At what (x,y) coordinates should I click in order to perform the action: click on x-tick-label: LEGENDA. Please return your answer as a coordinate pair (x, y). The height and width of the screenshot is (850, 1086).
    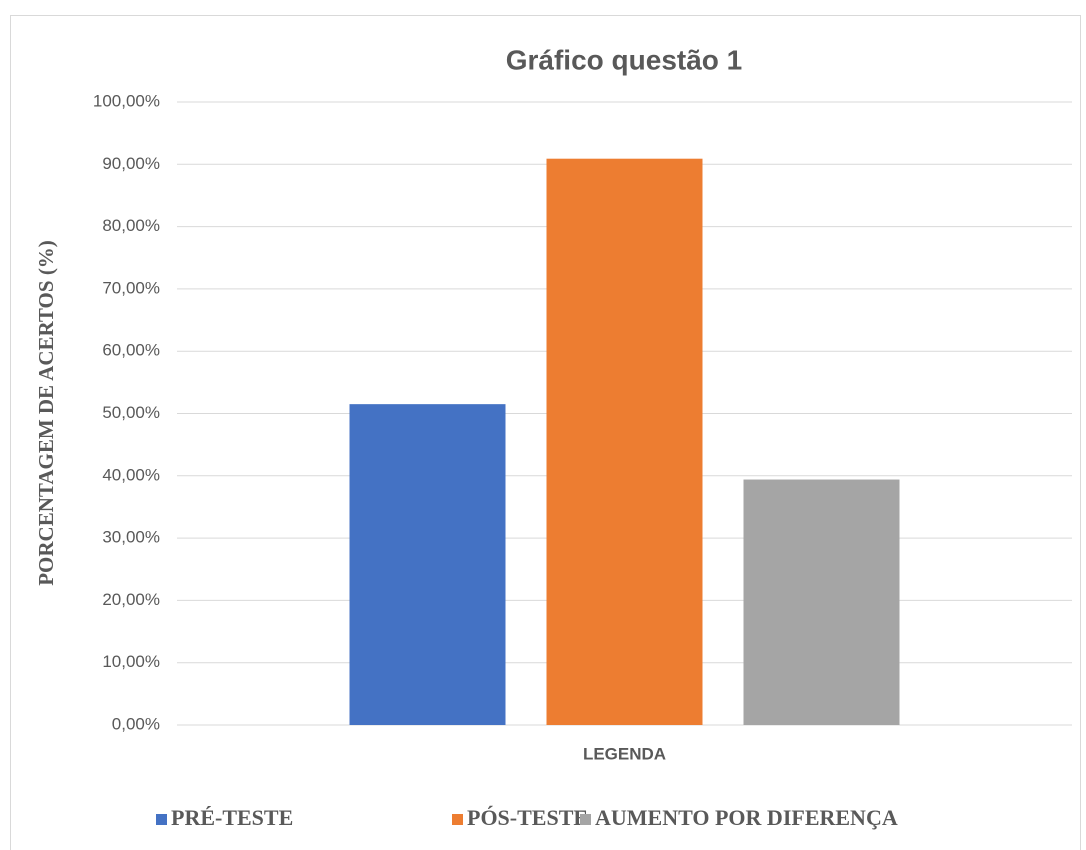
    Looking at the image, I should click on (624, 753).